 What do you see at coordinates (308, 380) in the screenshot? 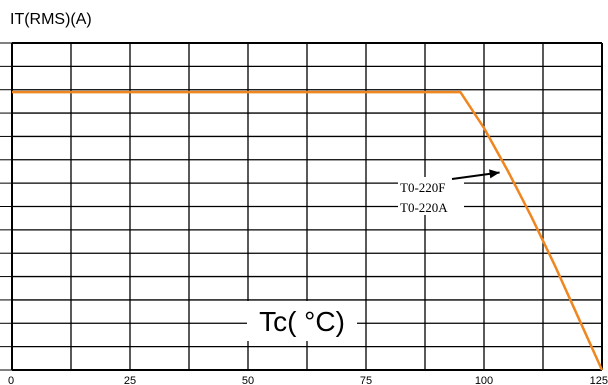
I see `x-tick-labels: 0 25 50 75 100 125` at bounding box center [308, 380].